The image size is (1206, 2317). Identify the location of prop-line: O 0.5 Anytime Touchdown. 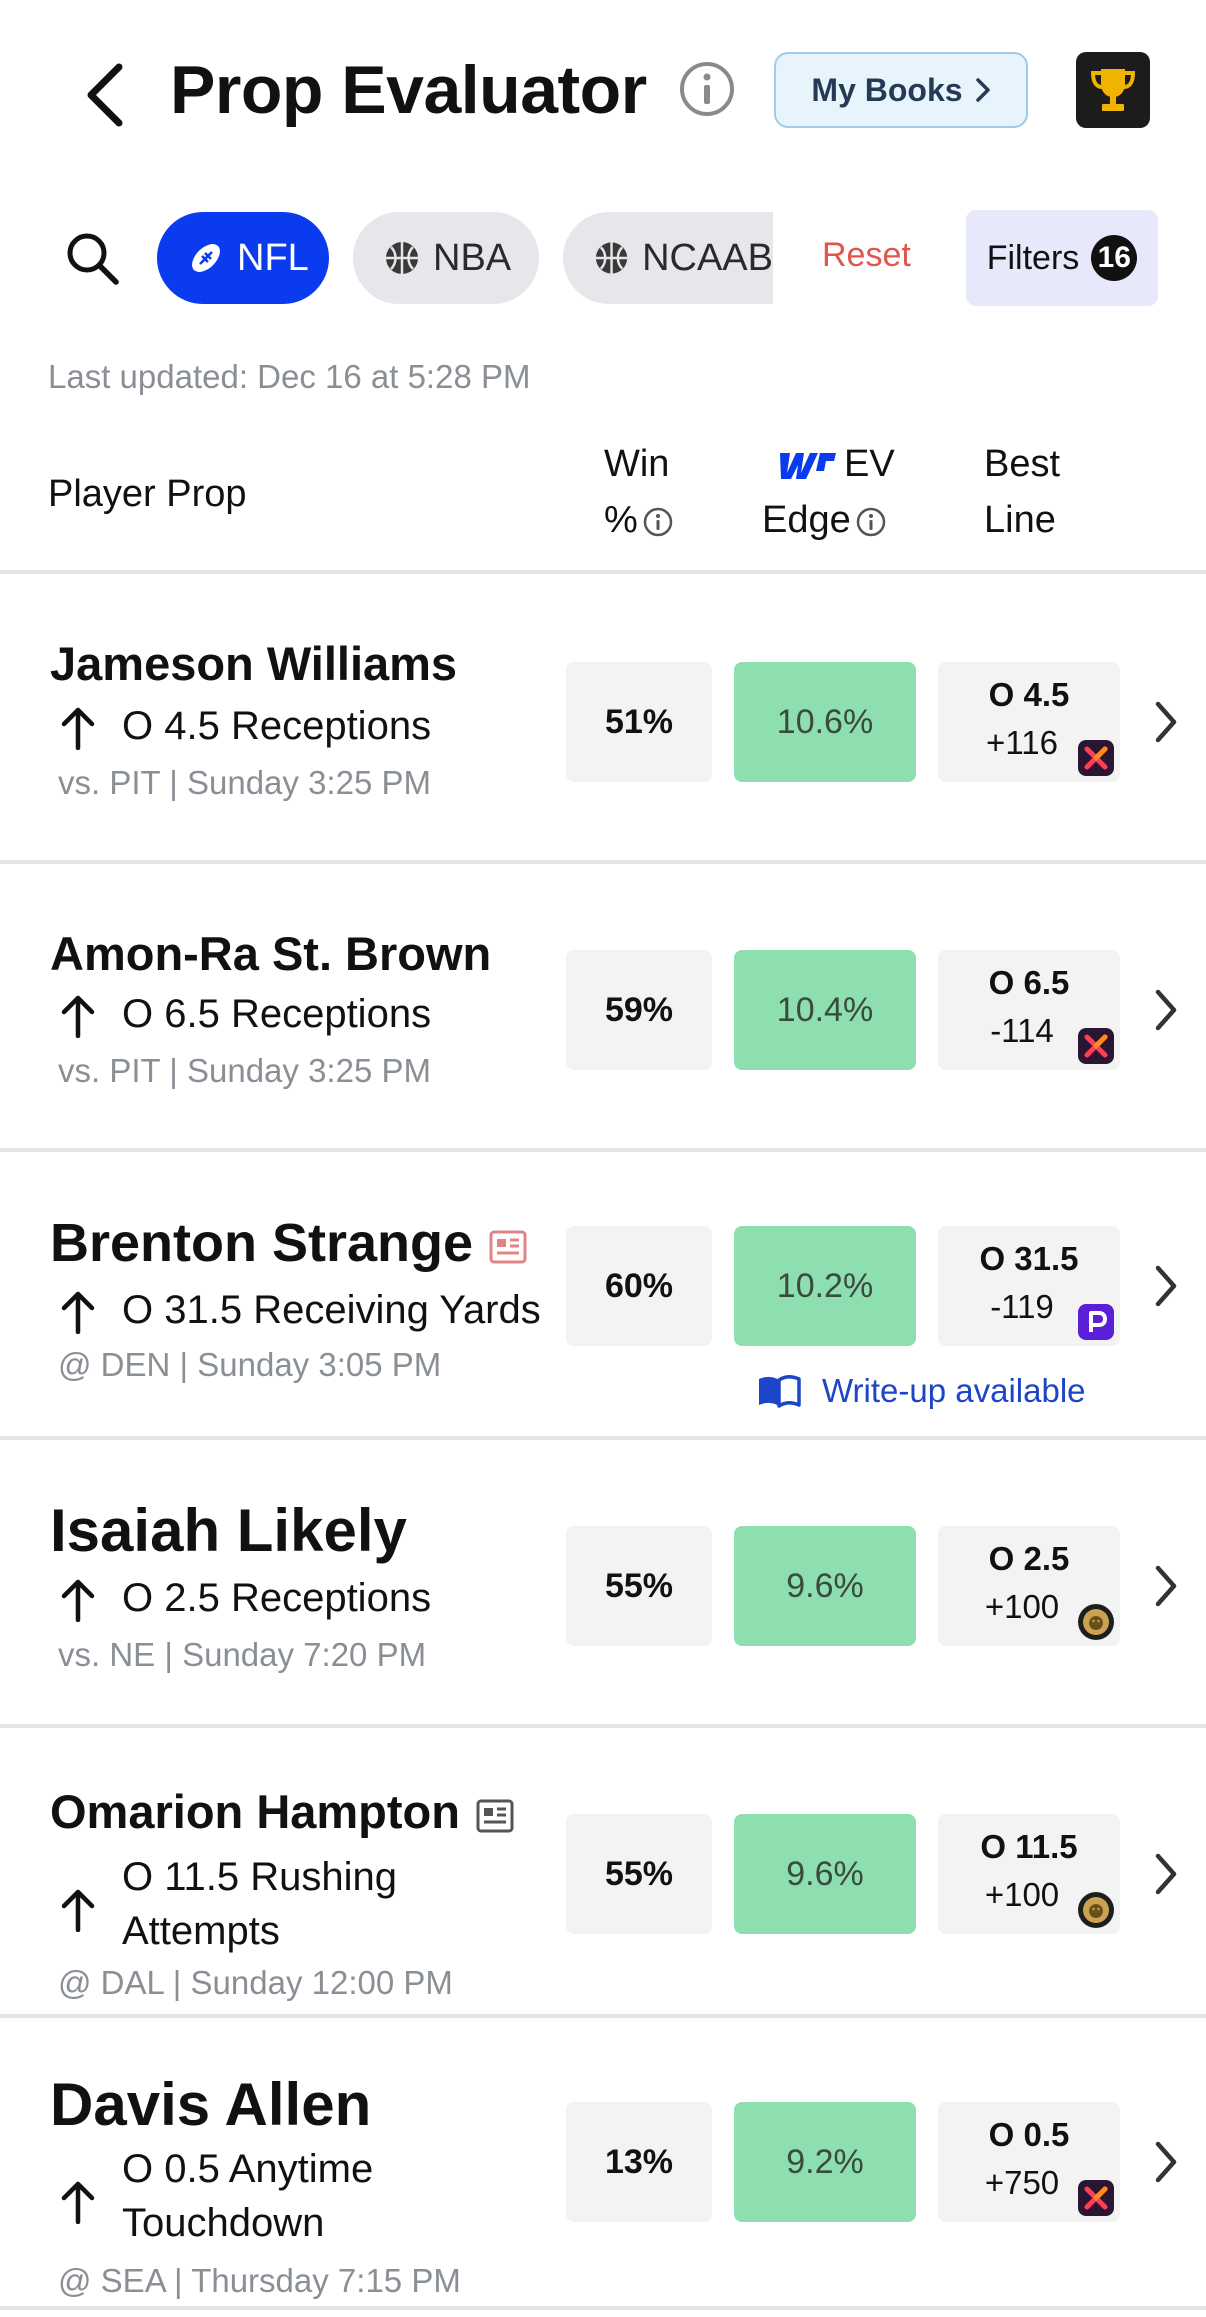
(215, 2196).